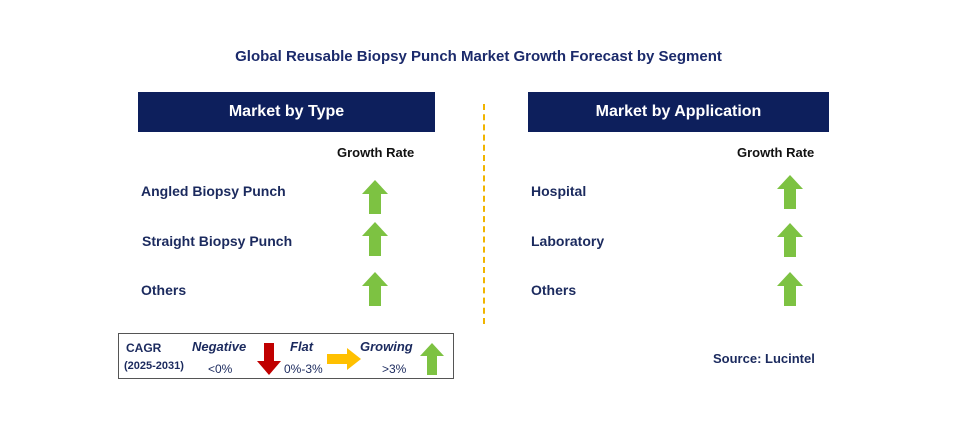  Describe the element at coordinates (144, 348) in the screenshot. I see `legend-cagr-label: CAGR` at that location.